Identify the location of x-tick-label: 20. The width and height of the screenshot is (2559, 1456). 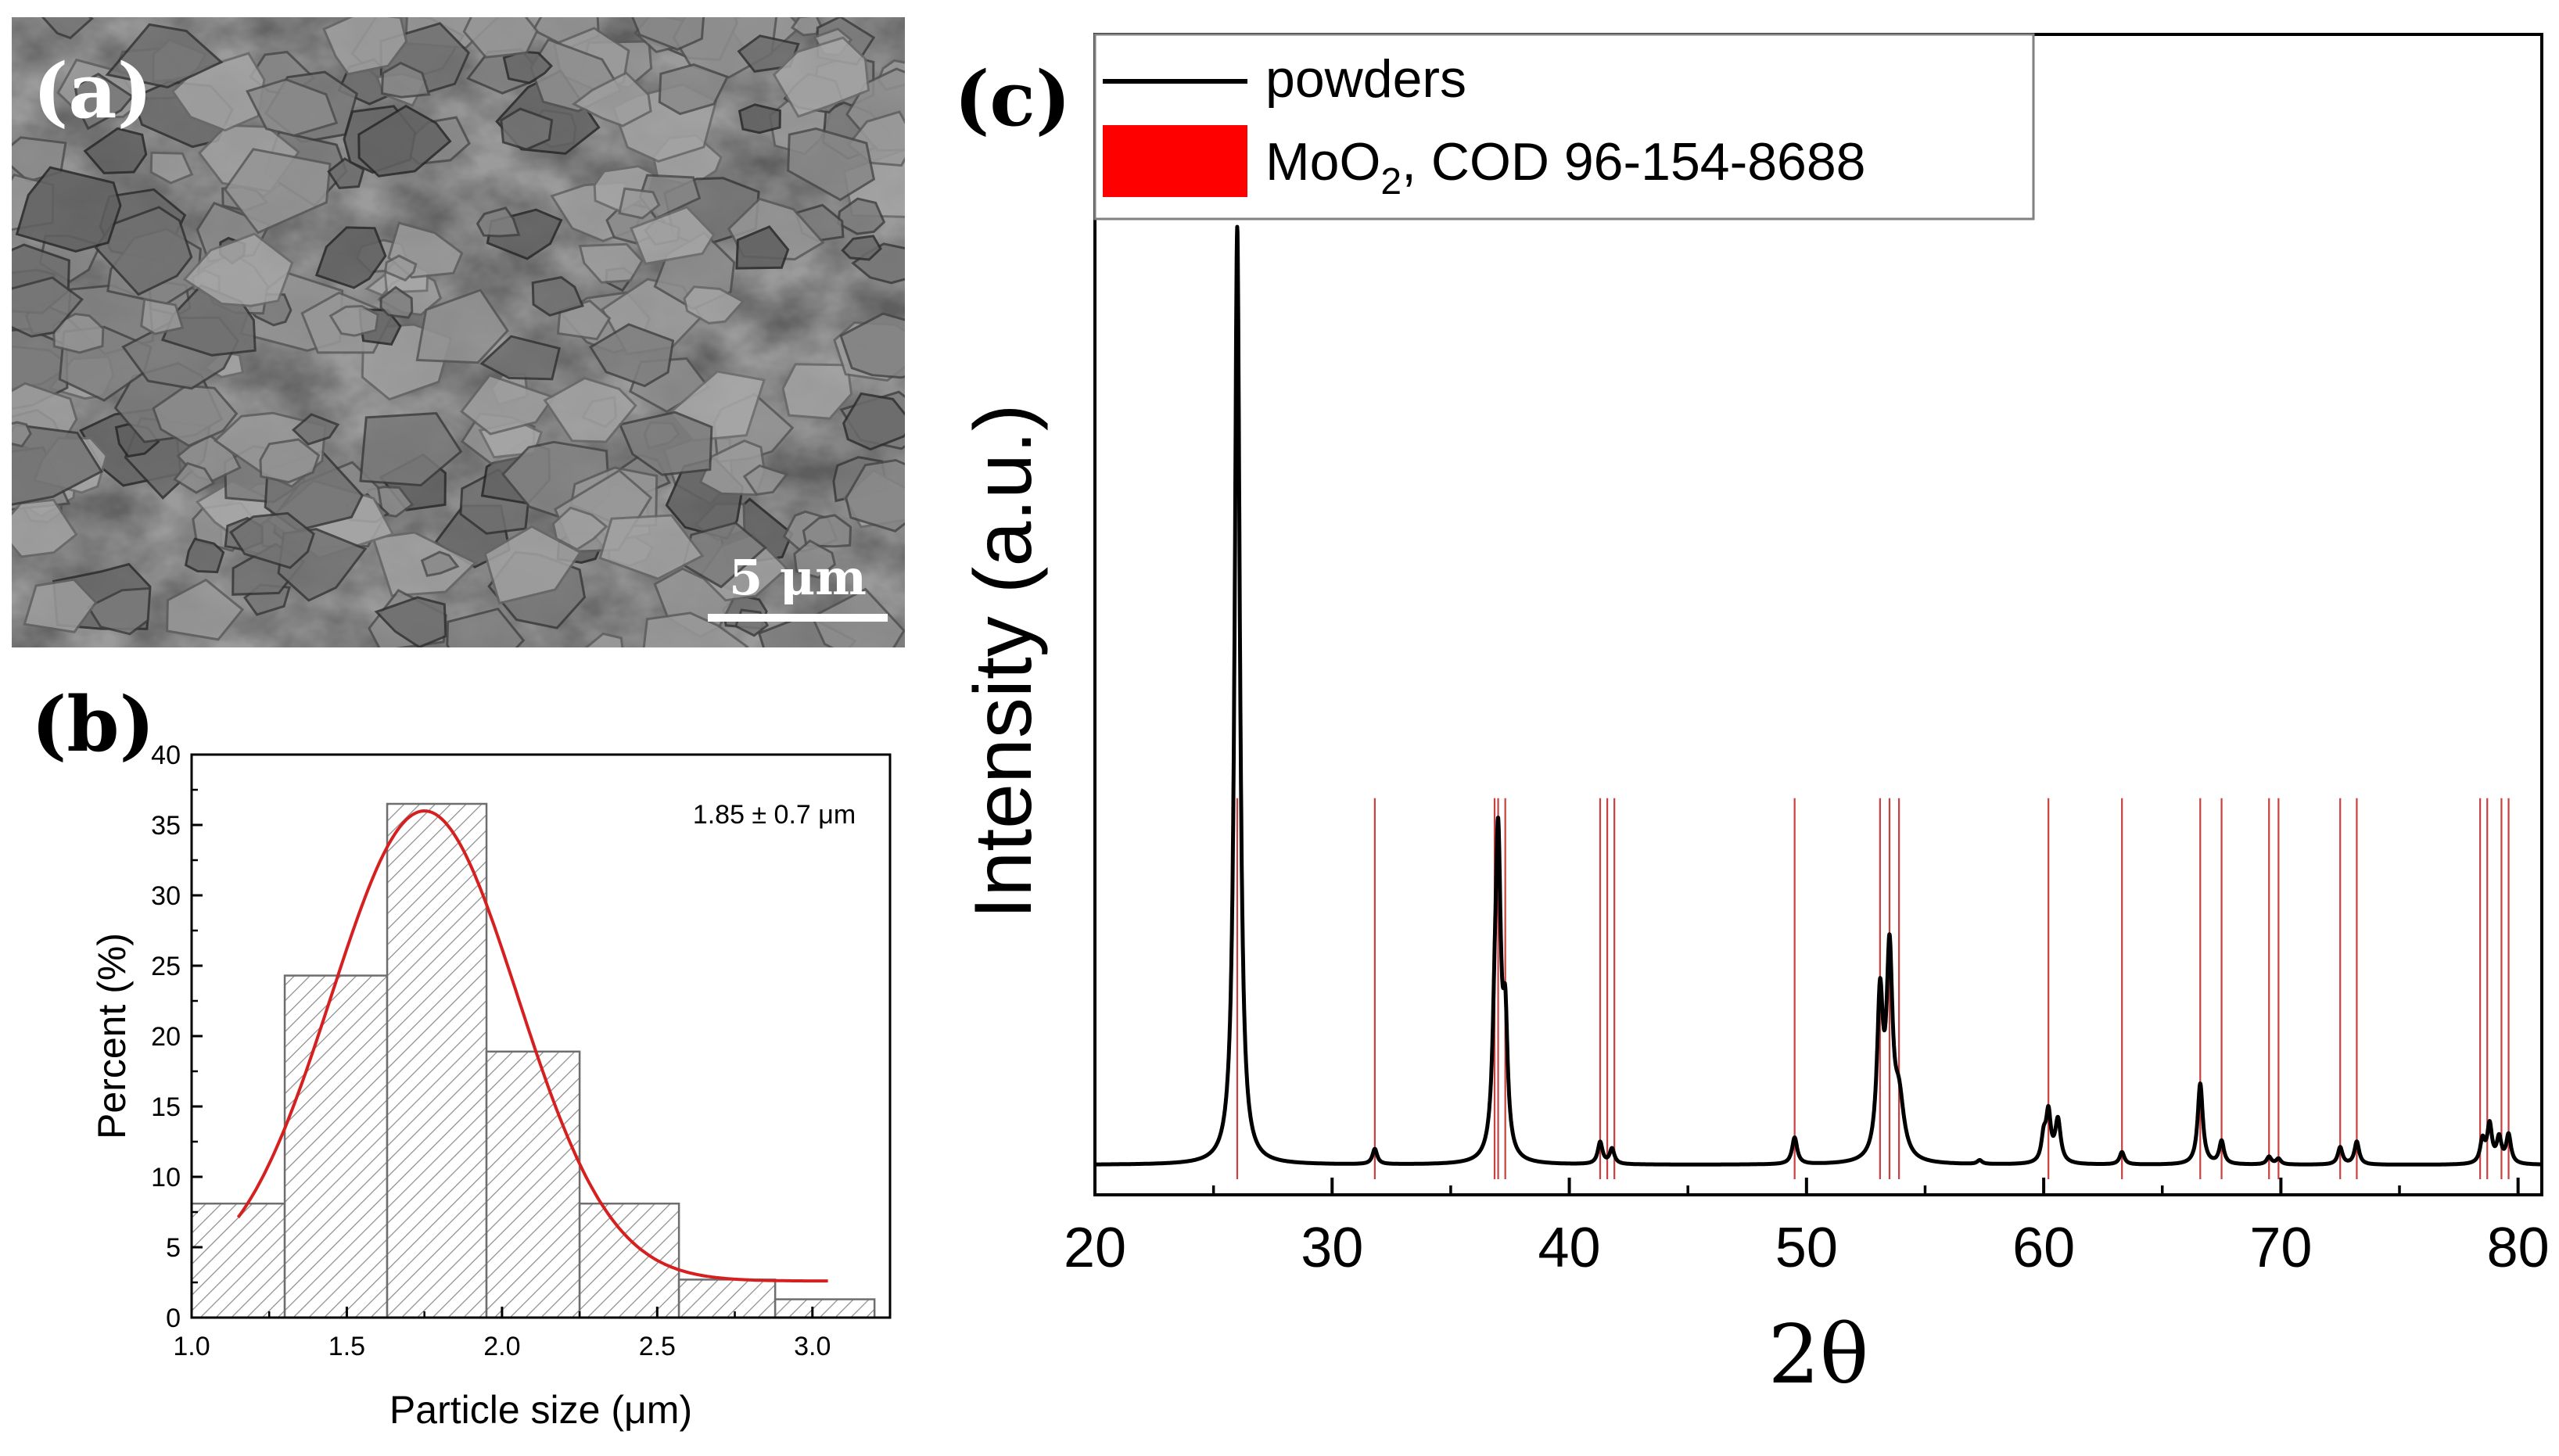
(1095, 1248).